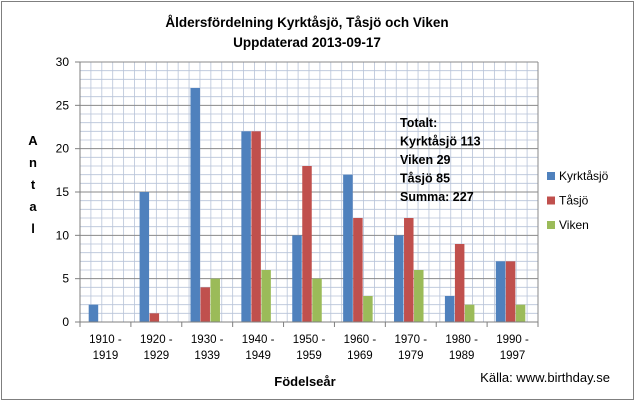 The width and height of the screenshot is (637, 403). I want to click on annotation-line: Kyrktåsjö 113, so click(440, 142).